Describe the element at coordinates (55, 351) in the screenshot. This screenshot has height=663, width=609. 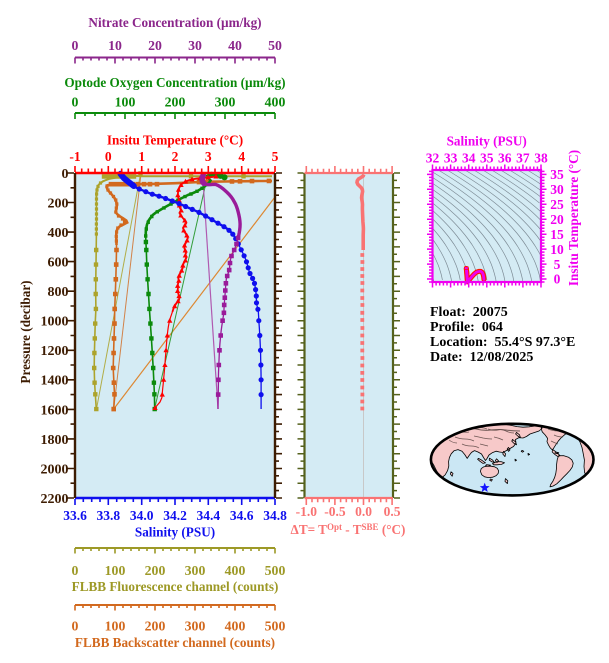
I see `svg-text: 1200` at that location.